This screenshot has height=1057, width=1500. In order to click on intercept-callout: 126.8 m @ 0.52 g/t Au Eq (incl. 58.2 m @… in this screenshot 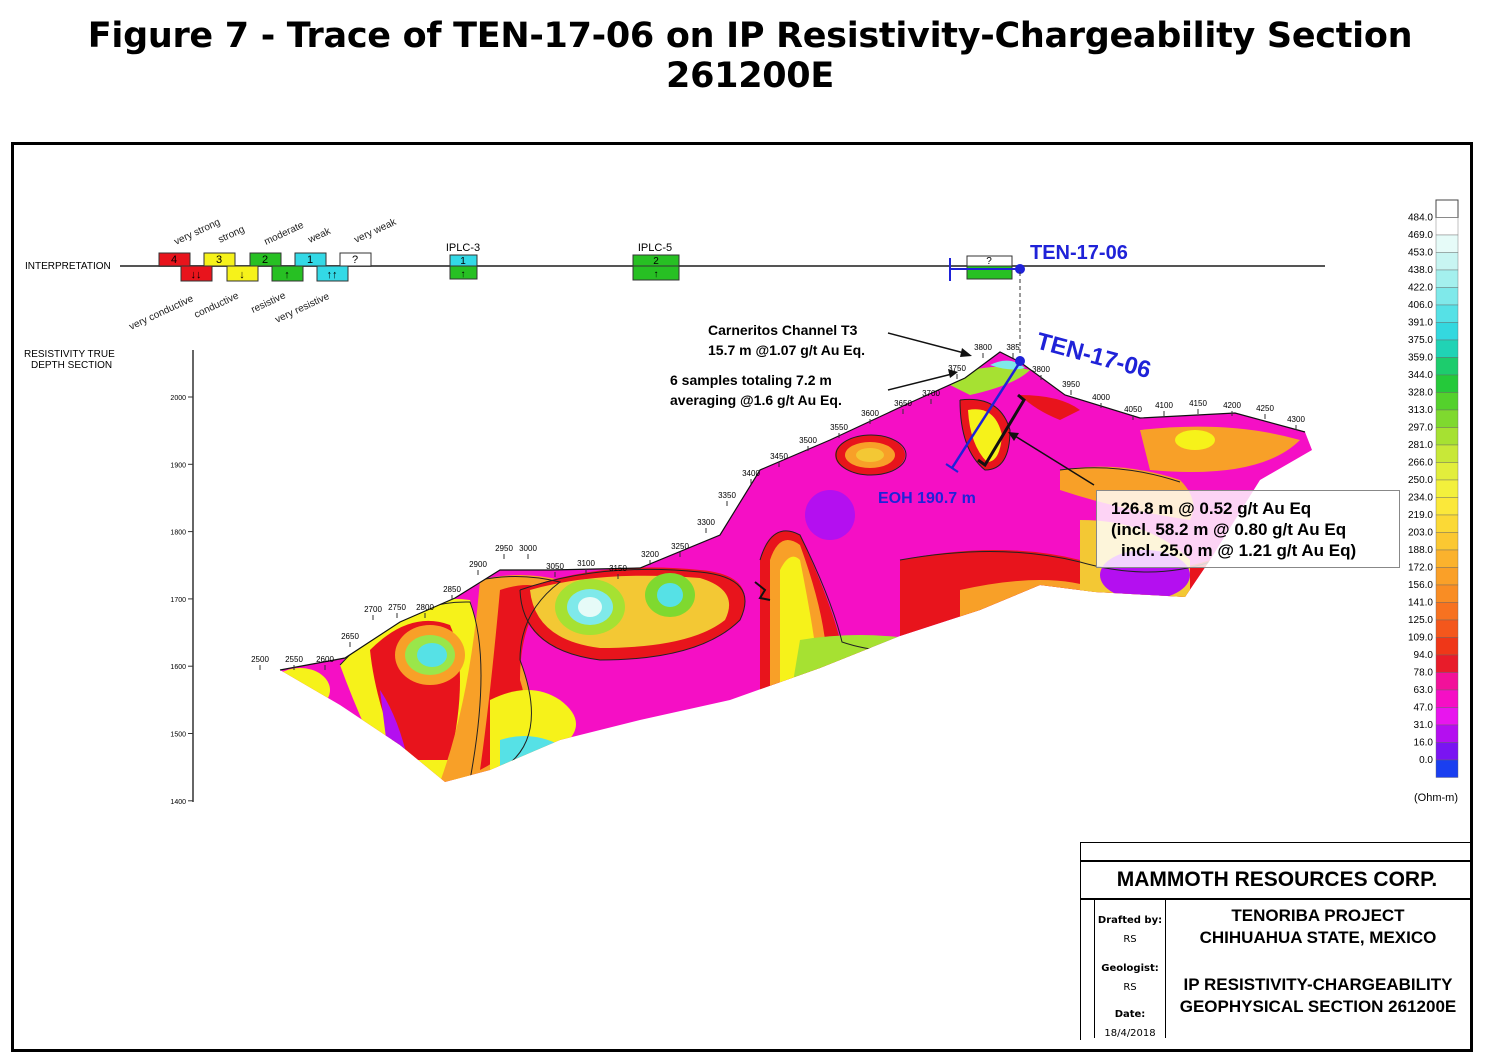, I will do `click(1248, 529)`.